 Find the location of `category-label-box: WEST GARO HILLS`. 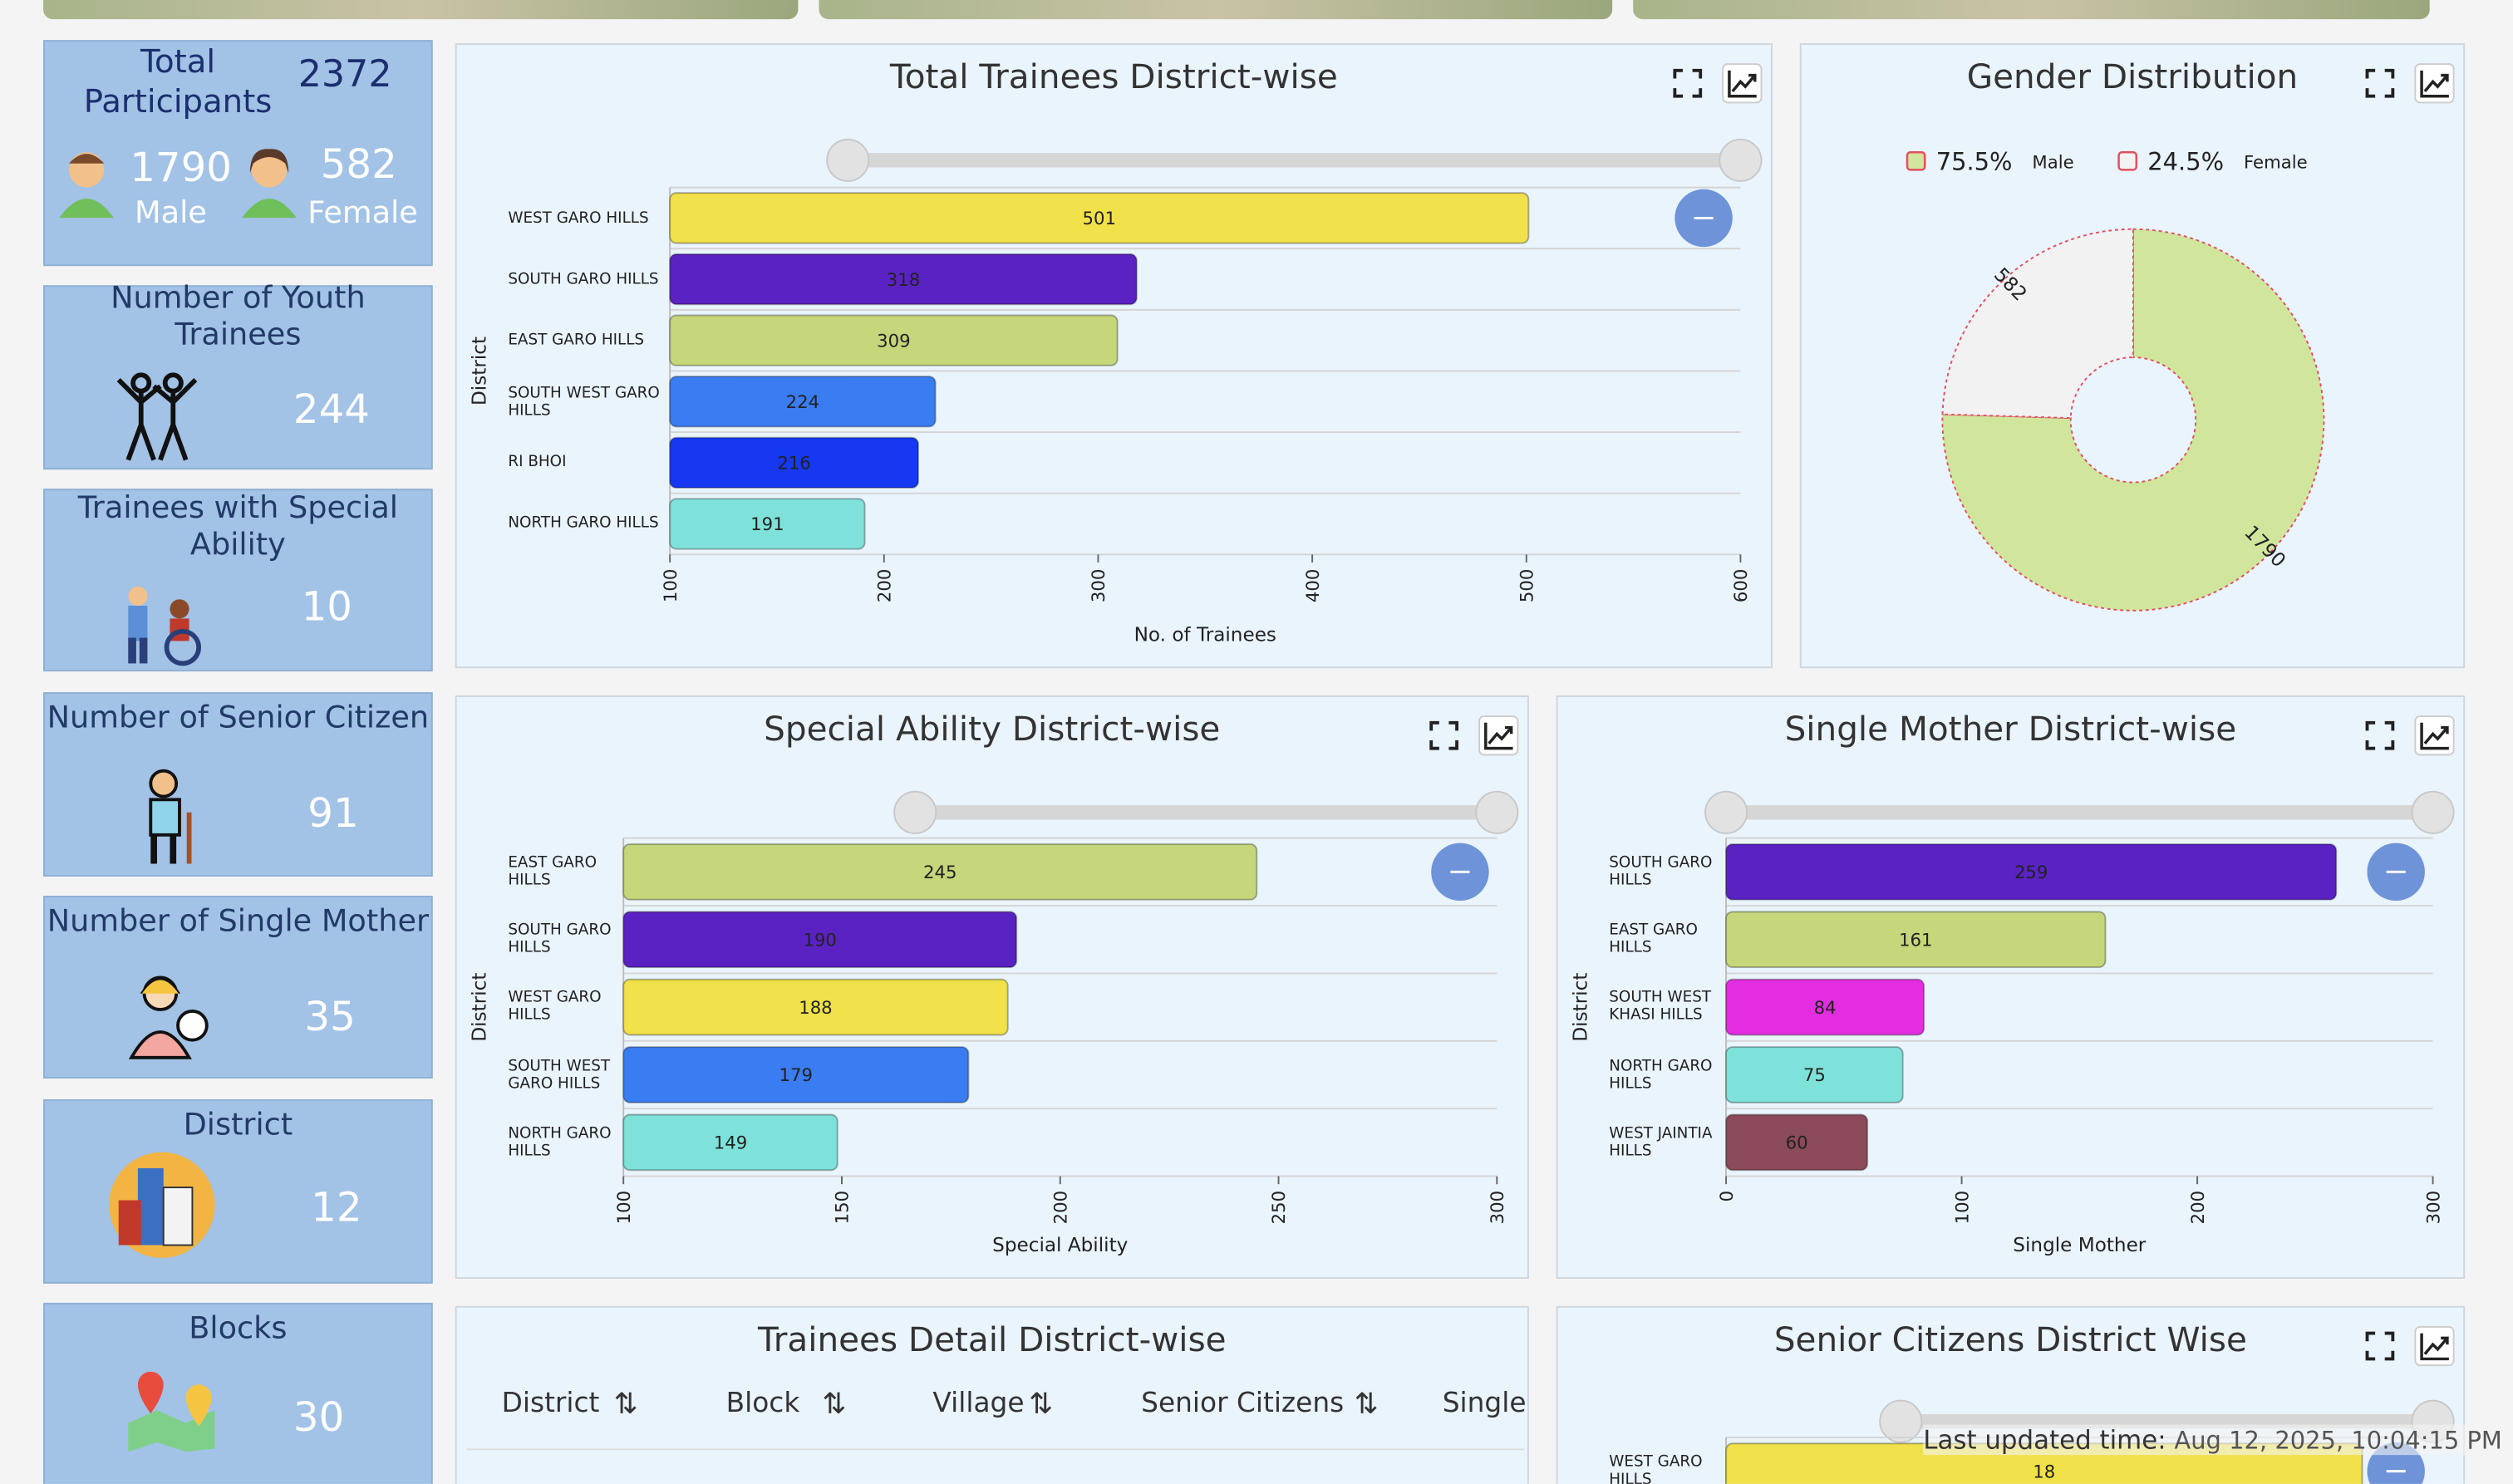

category-label-box: WEST GARO HILLS is located at coordinates (554, 1007).